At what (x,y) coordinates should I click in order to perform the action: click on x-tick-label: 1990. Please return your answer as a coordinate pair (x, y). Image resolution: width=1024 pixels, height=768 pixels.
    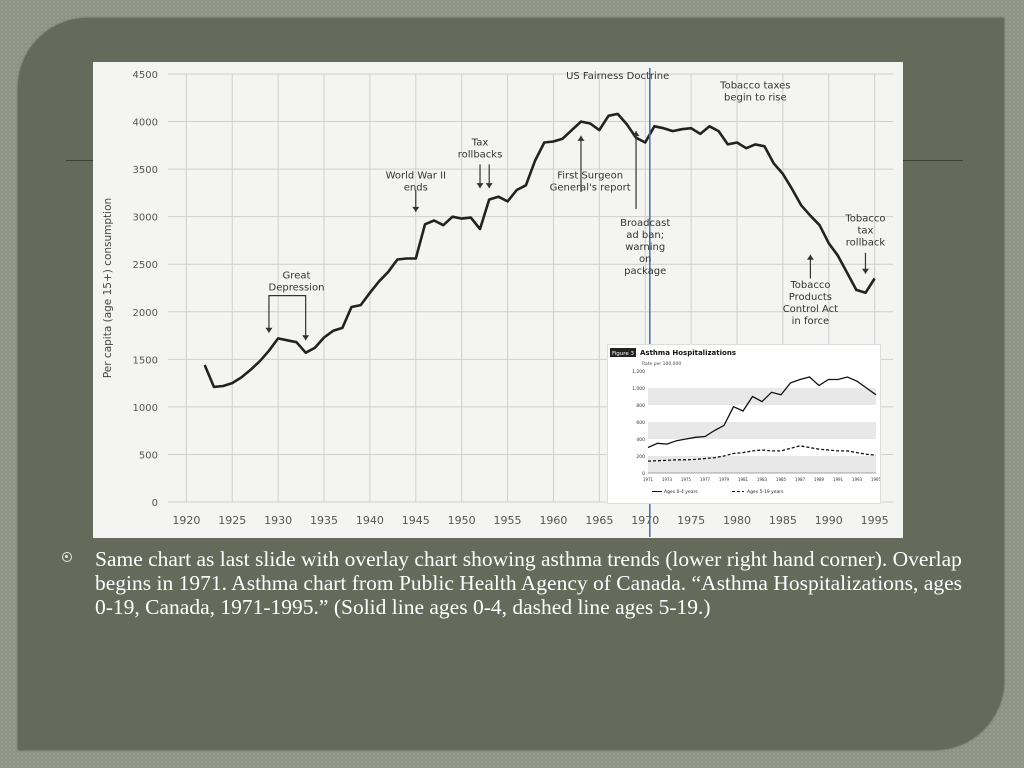
    Looking at the image, I should click on (829, 520).